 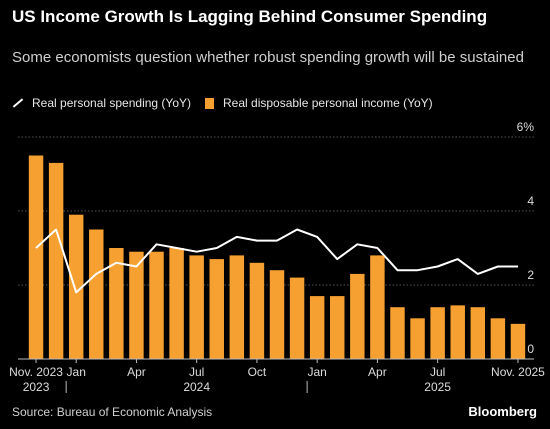 What do you see at coordinates (36, 387) in the screenshot?
I see `x-year-label: 2023` at bounding box center [36, 387].